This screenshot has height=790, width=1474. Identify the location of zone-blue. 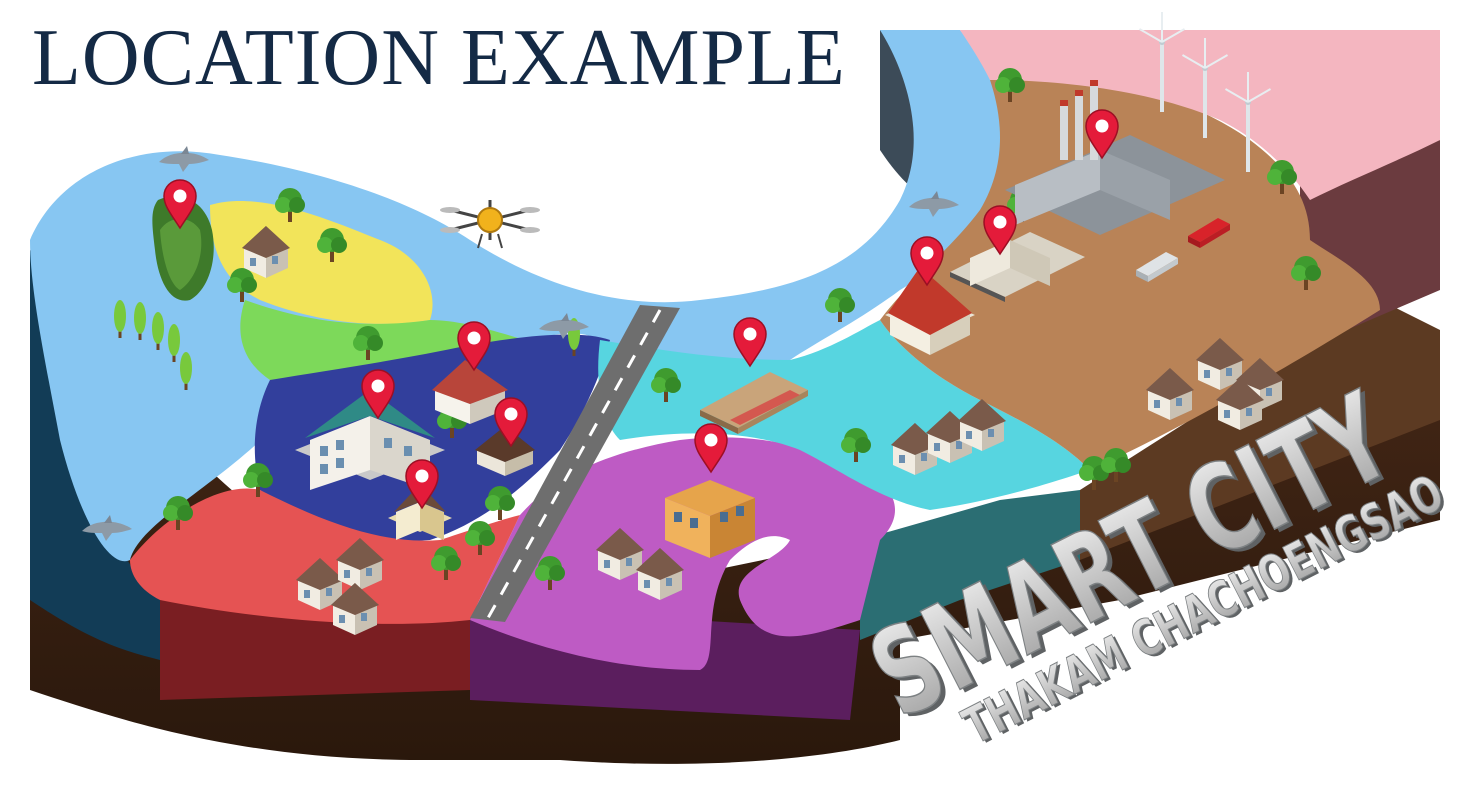
(432, 437).